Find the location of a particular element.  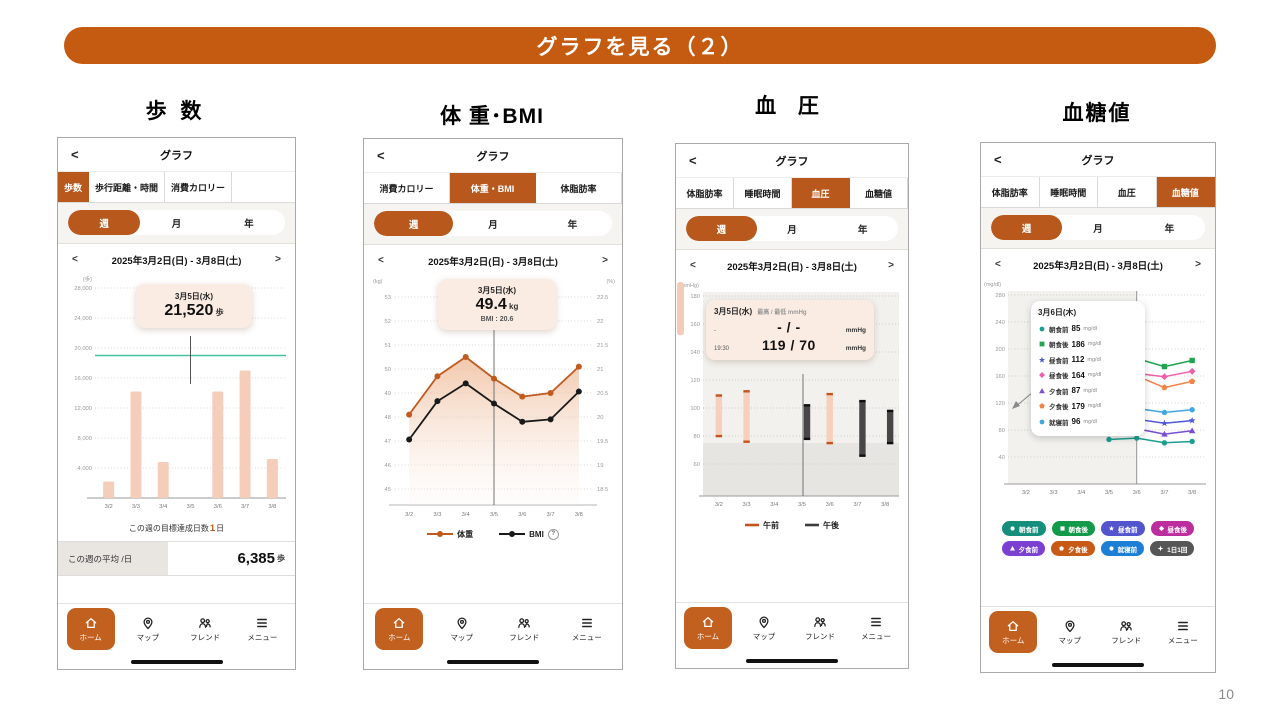

svg-text: (mmHg) is located at coordinates (689, 286).